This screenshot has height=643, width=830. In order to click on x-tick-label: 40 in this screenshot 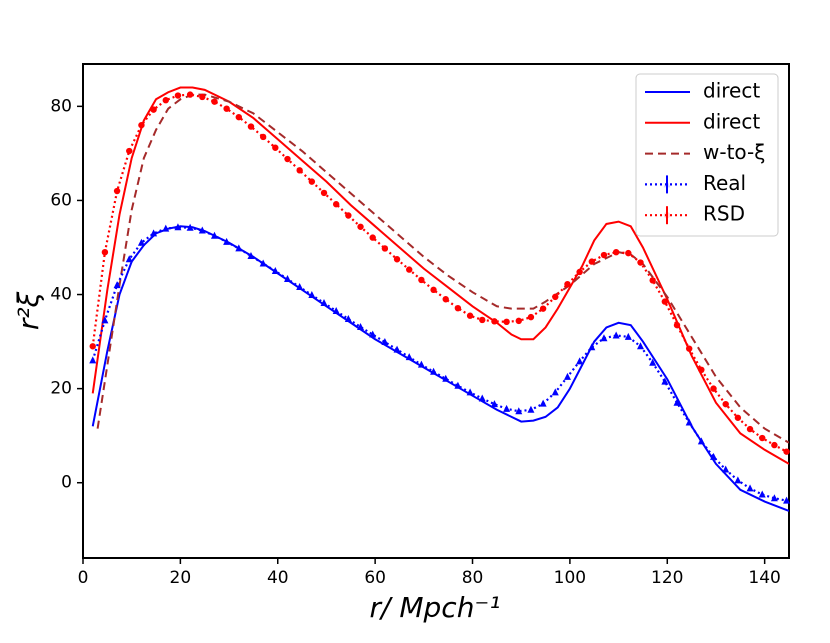, I will do `click(278, 578)`.